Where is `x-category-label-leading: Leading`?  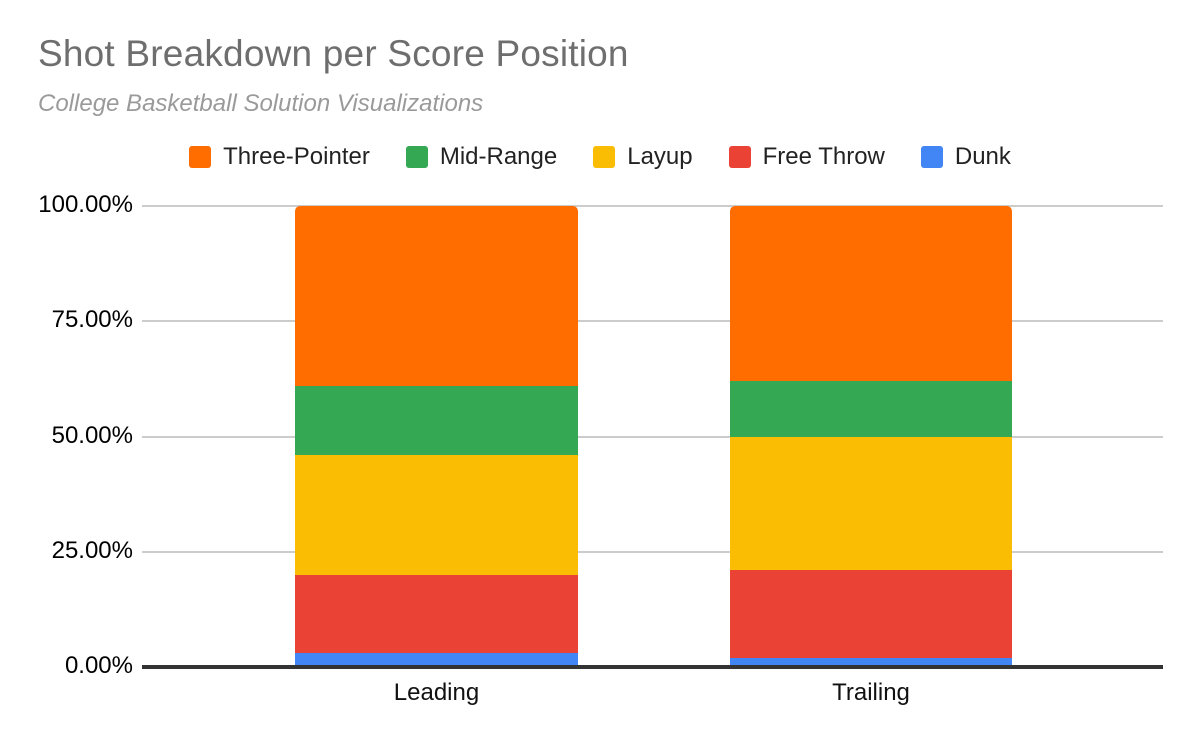 x-category-label-leading: Leading is located at coordinates (436, 692).